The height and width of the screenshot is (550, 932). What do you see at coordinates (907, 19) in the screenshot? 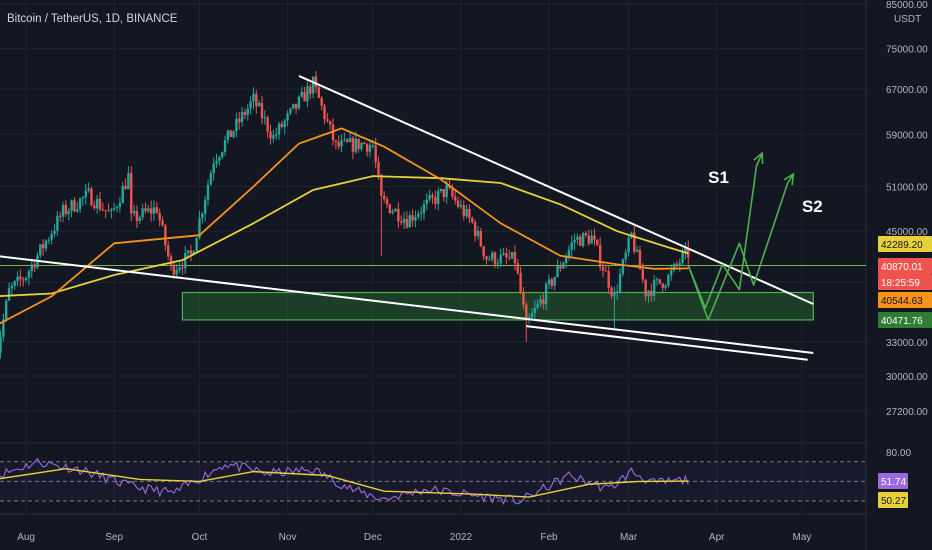
I see `currency-label: USDT` at bounding box center [907, 19].